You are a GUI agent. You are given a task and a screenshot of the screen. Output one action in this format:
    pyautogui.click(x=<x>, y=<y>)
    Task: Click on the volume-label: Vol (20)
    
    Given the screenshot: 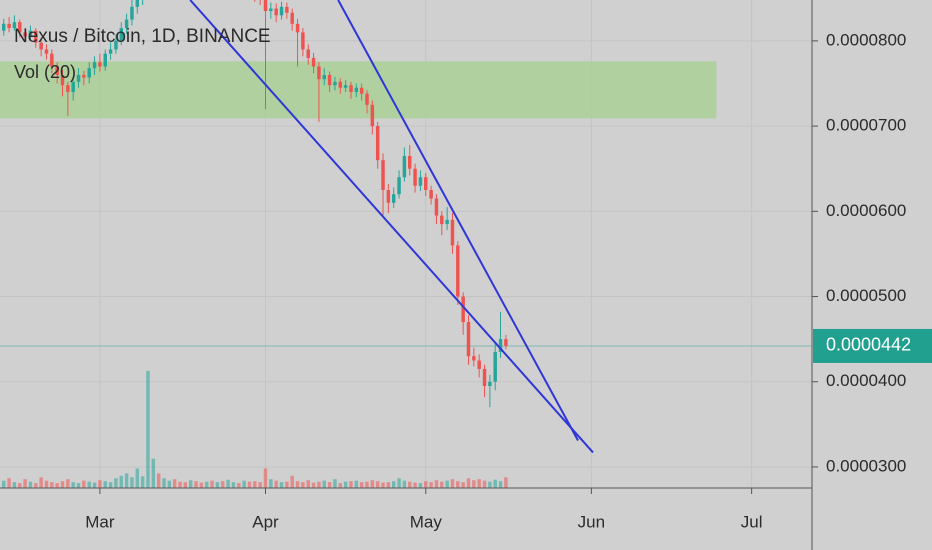 What is the action you would take?
    pyautogui.click(x=45, y=72)
    